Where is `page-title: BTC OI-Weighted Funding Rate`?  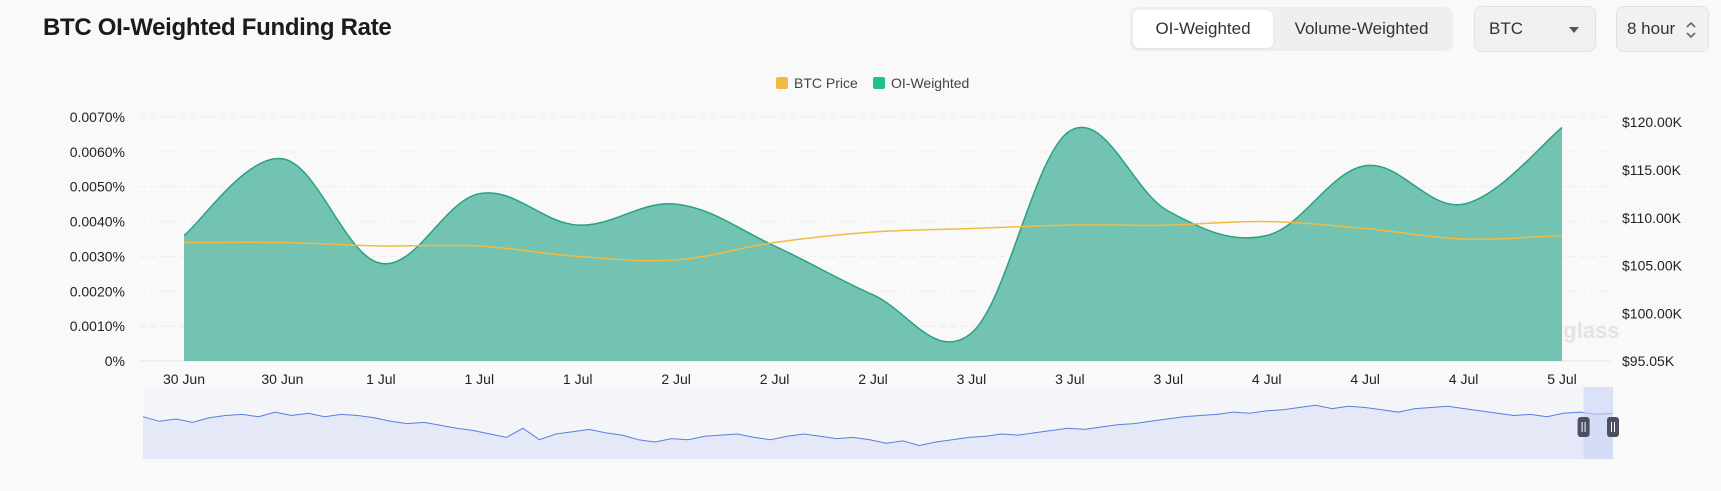 page-title: BTC OI-Weighted Funding Rate is located at coordinates (217, 27).